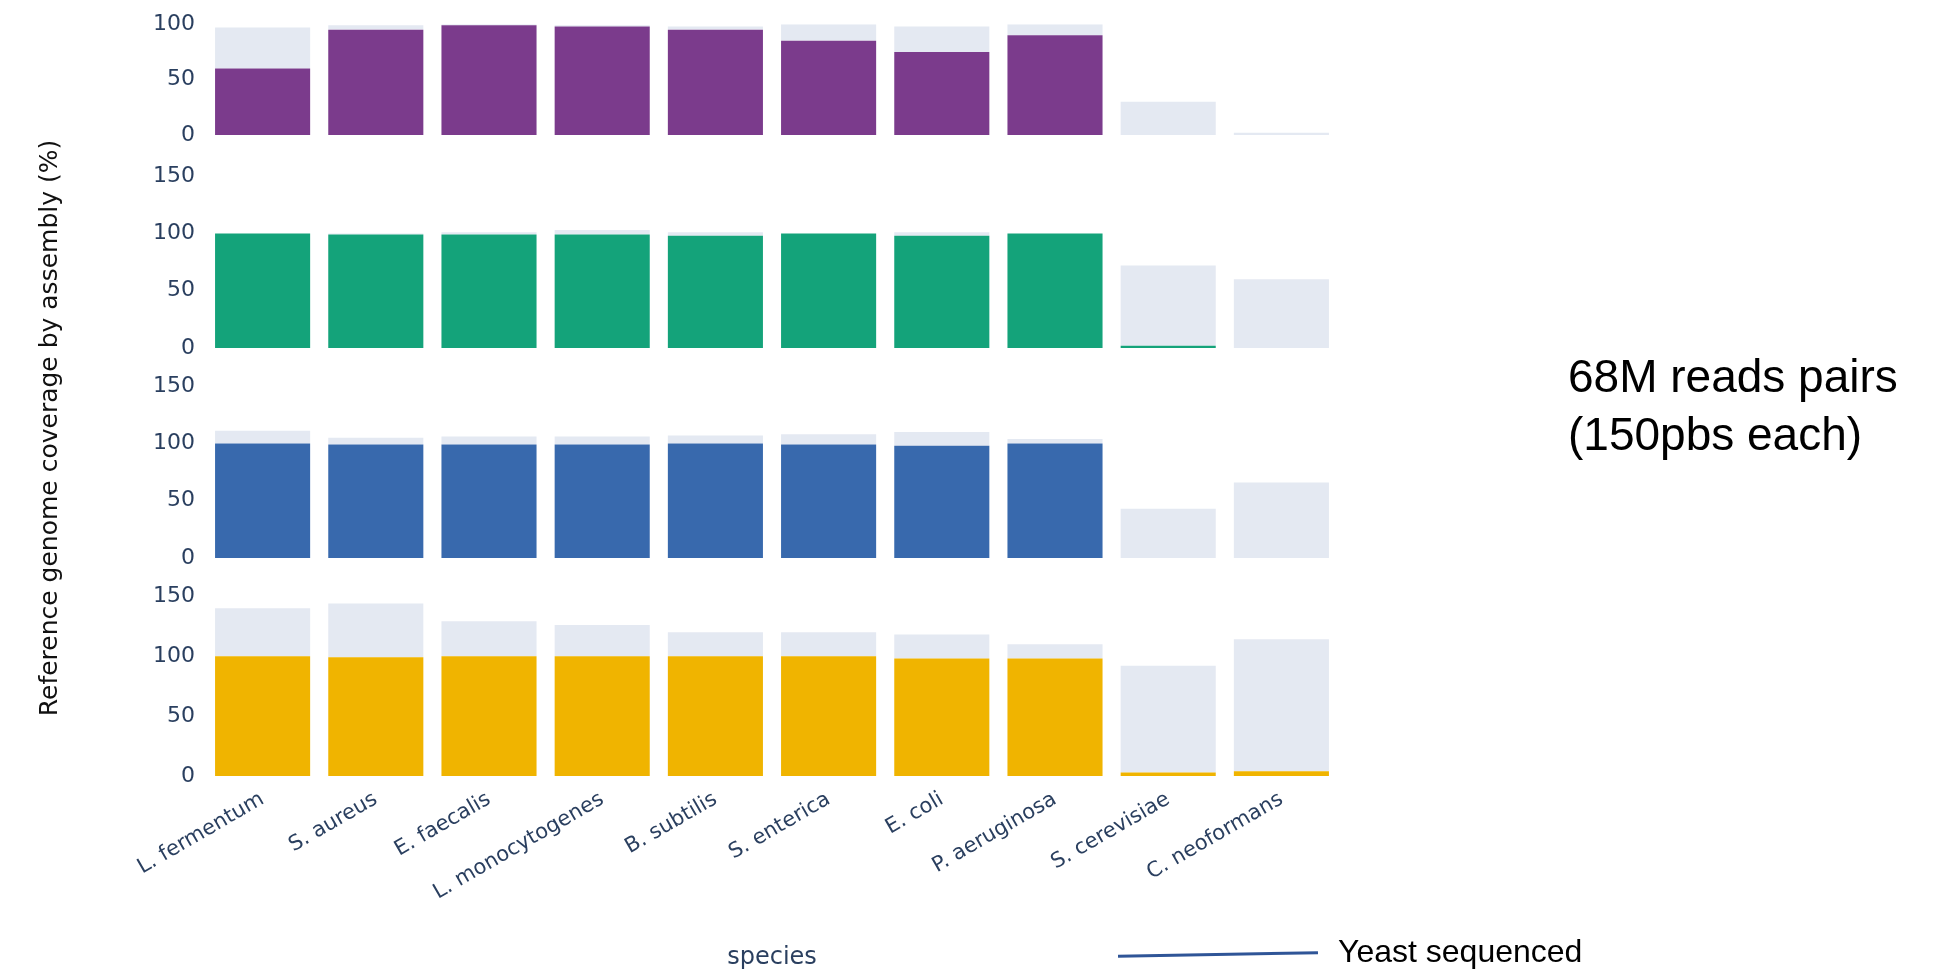  I want to click on x-tick-label: E. coli, so click(914, 812).